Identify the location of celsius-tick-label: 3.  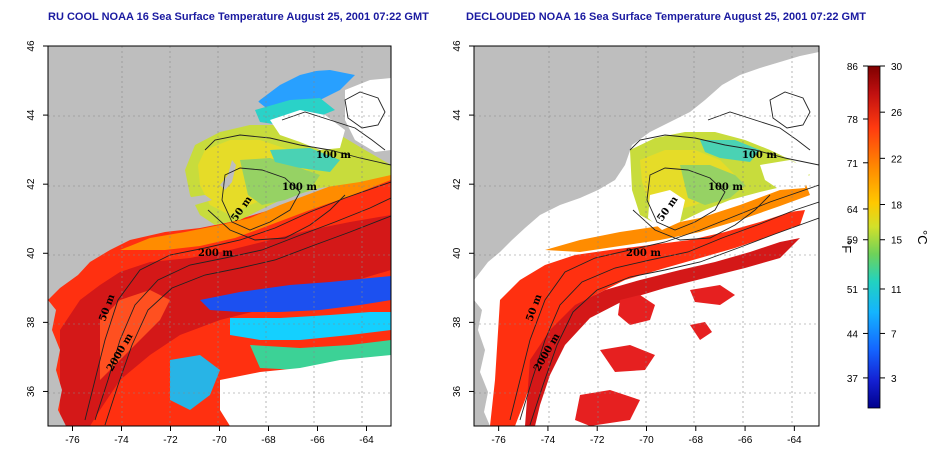
(894, 379).